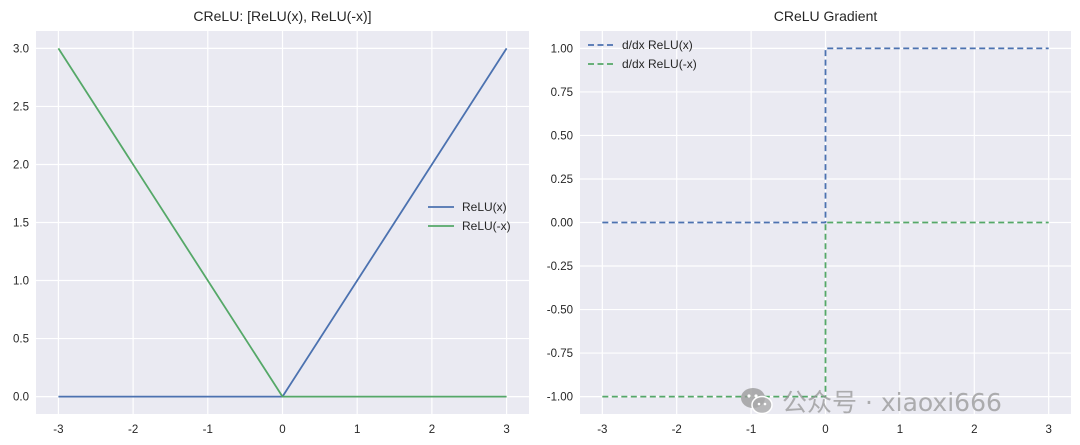 The width and height of the screenshot is (1080, 445). Describe the element at coordinates (560, 398) in the screenshot. I see `gradient-y-tick-label: -1.00` at that location.